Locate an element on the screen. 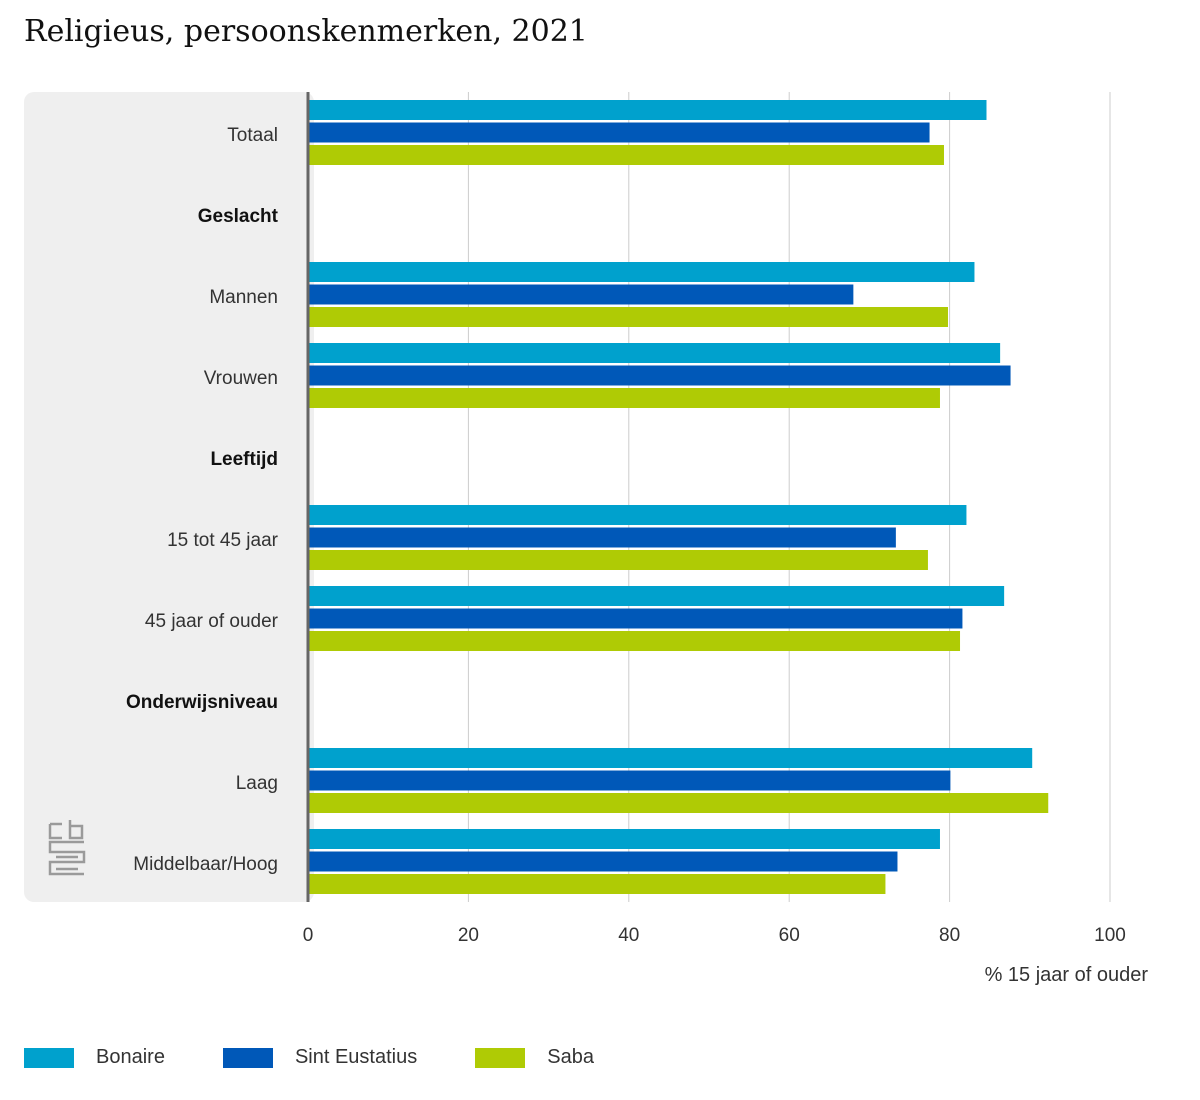 The height and width of the screenshot is (1100, 1200). category-label-15-tot-45-jaar: 15 tot 45 jaar is located at coordinates (223, 540).